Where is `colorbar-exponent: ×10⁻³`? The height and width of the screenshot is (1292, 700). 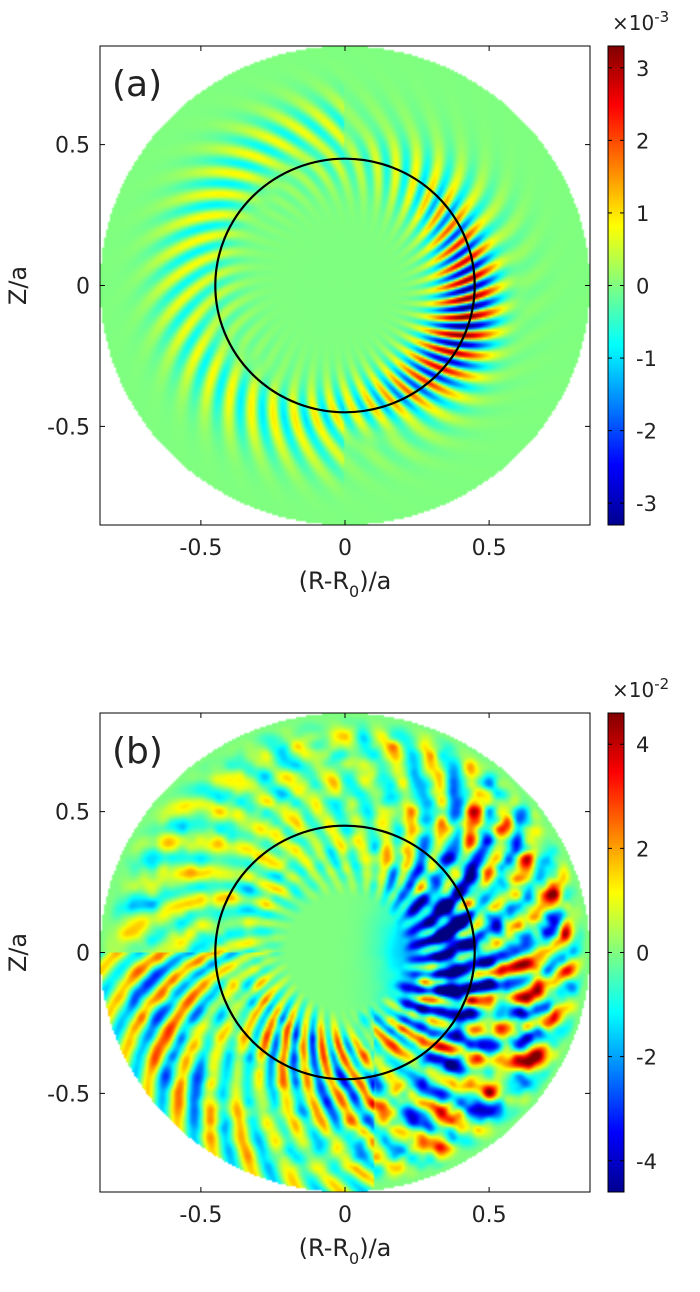
colorbar-exponent: ×10⁻³ is located at coordinates (640, 21).